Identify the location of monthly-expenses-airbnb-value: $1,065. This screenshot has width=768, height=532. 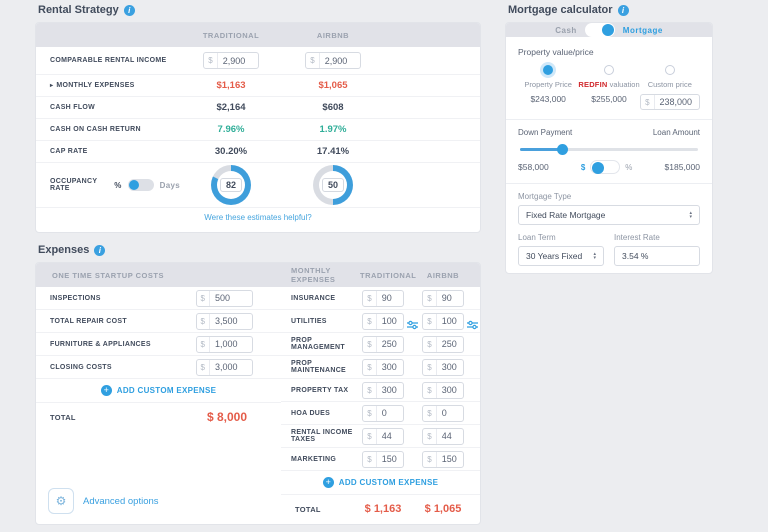
(333, 85).